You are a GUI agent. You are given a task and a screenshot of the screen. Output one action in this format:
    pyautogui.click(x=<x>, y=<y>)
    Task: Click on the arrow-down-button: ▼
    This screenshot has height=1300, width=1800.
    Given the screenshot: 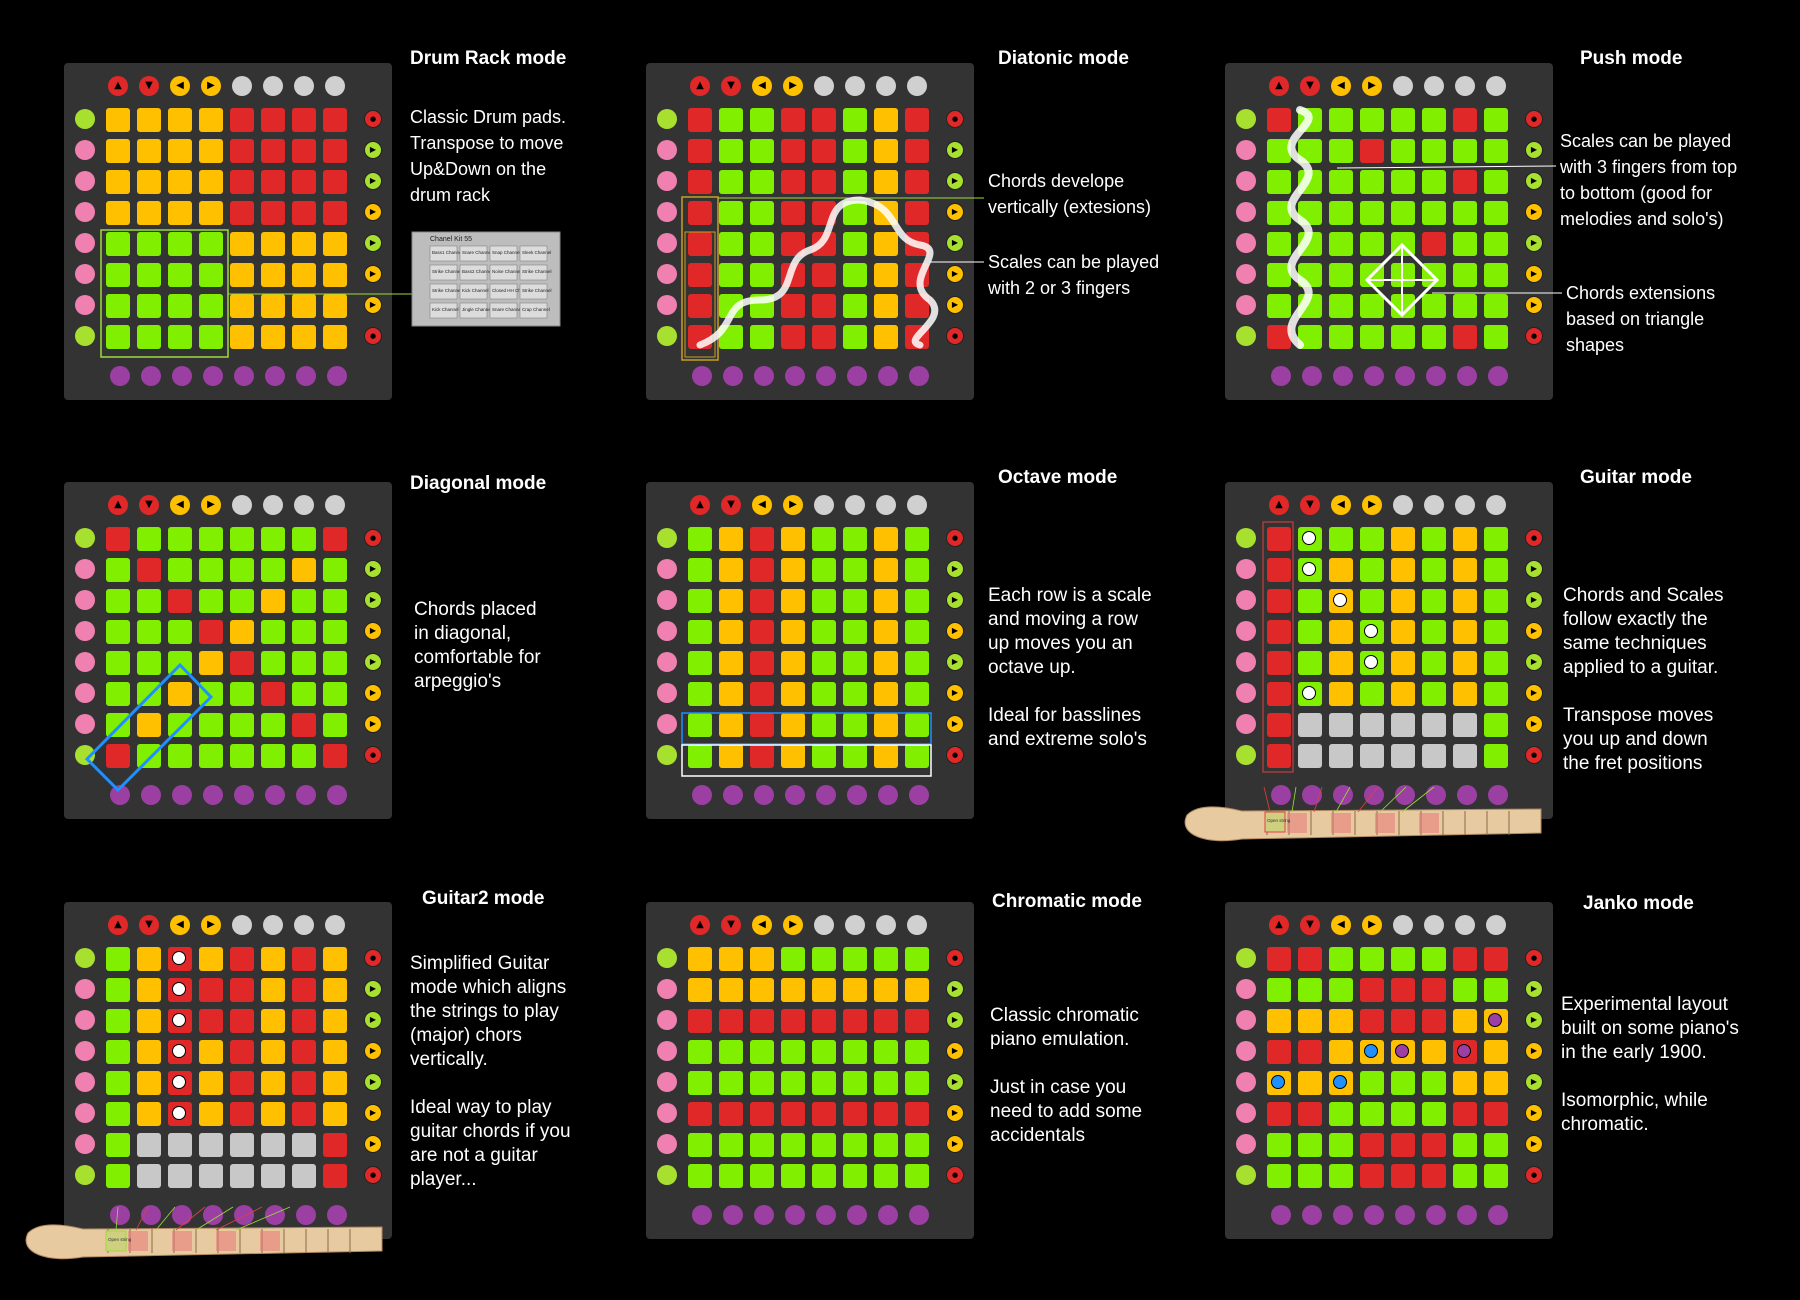 What is the action you would take?
    pyautogui.click(x=731, y=925)
    